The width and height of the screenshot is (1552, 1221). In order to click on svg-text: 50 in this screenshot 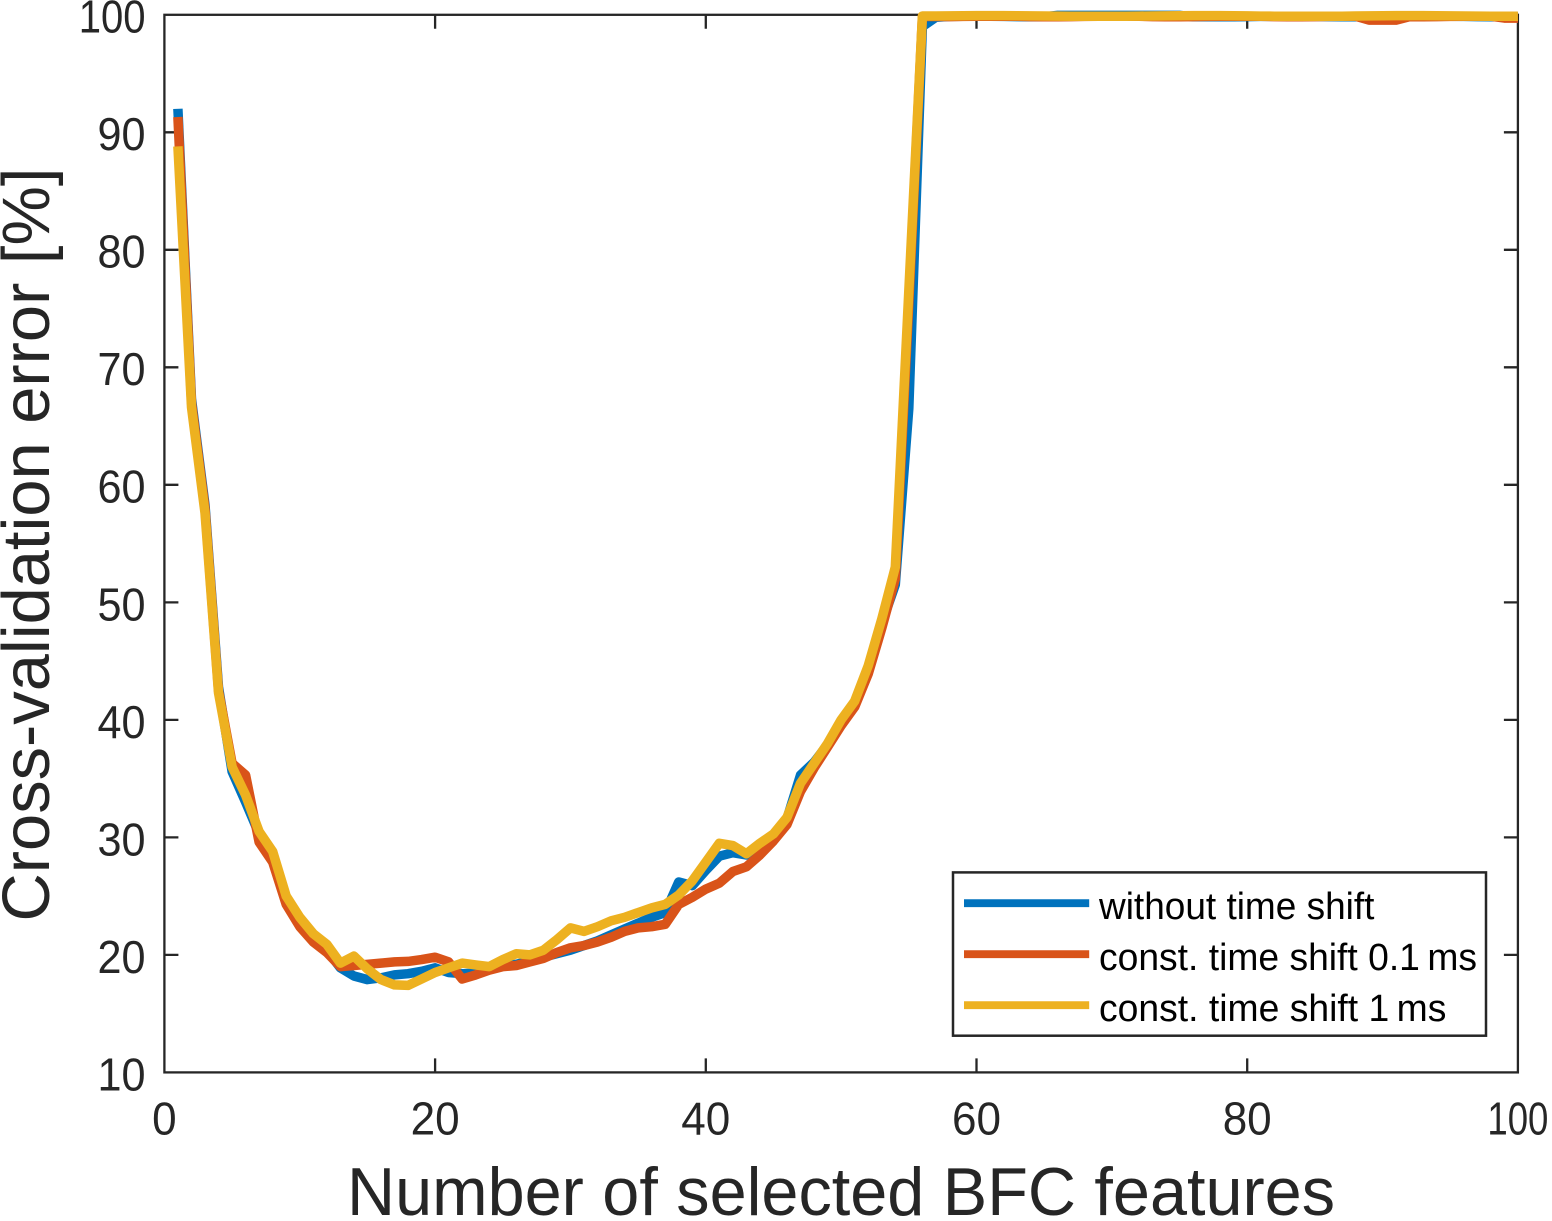, I will do `click(122, 604)`.